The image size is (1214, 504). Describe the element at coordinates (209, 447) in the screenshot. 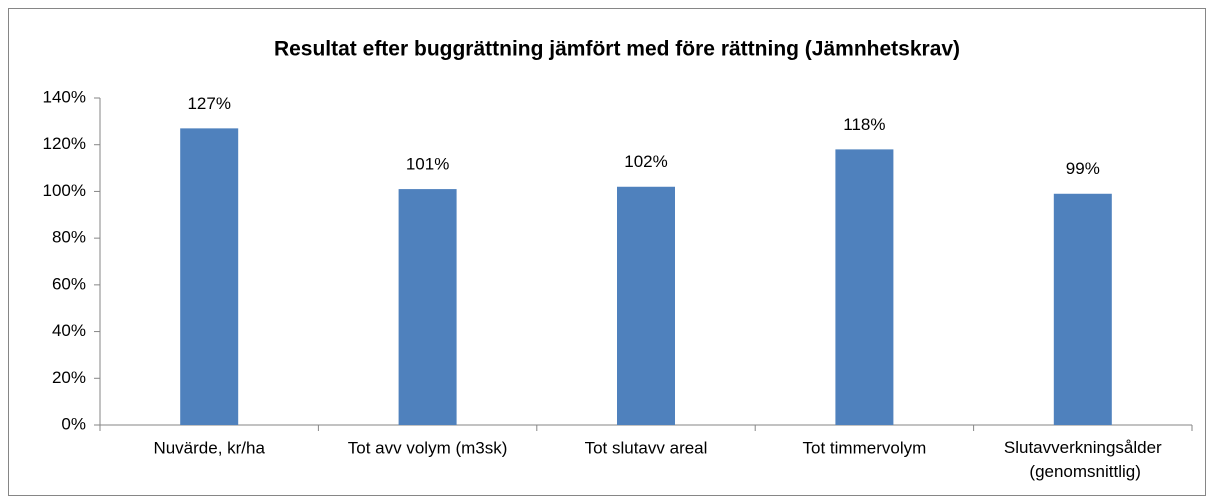

I see `x-tick-label: Nuvärde, kr/ha` at that location.